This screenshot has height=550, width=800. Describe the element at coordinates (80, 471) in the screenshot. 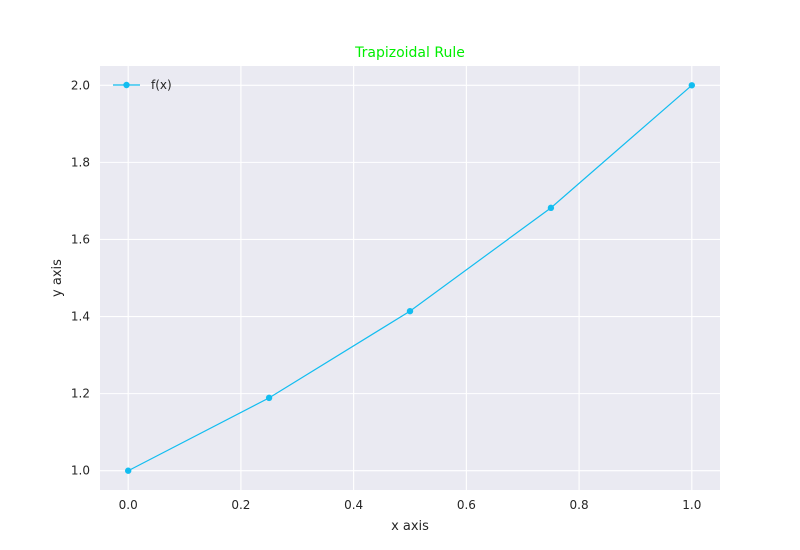

I see `y-tick-label: 1.0` at that location.